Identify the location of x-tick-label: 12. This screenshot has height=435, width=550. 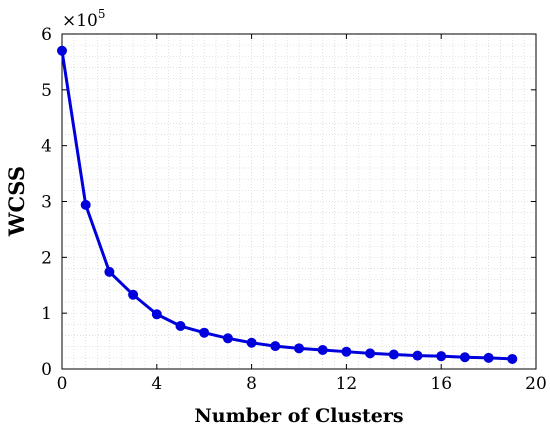
(347, 384).